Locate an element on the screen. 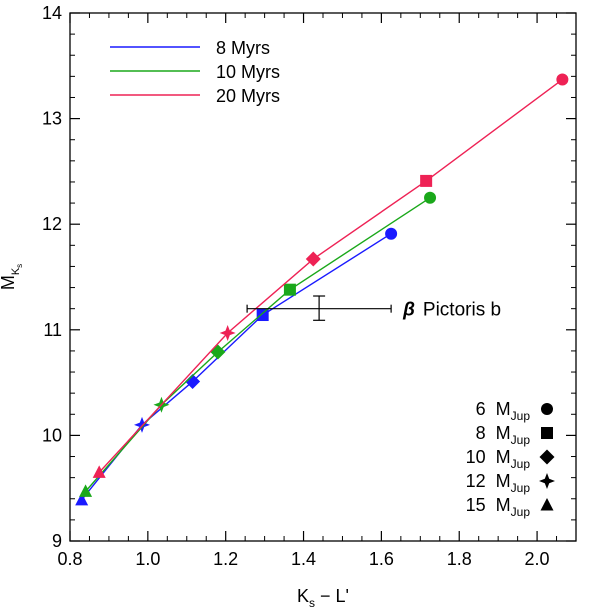 This screenshot has width=600, height=611. marker-key-label: 15 MJup is located at coordinates (498, 507).